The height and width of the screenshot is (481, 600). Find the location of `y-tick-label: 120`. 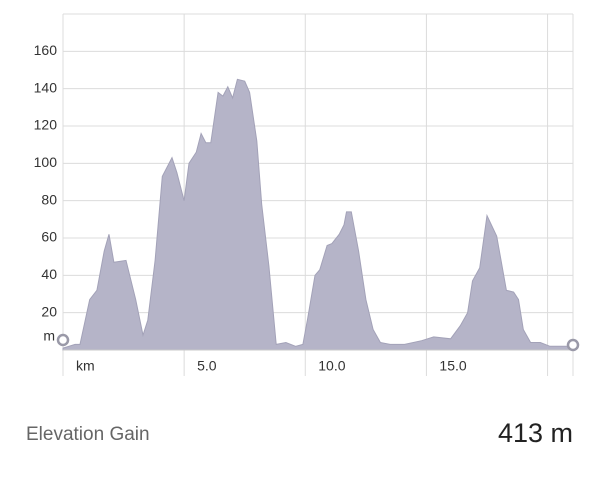

y-tick-label: 120 is located at coordinates (46, 125).